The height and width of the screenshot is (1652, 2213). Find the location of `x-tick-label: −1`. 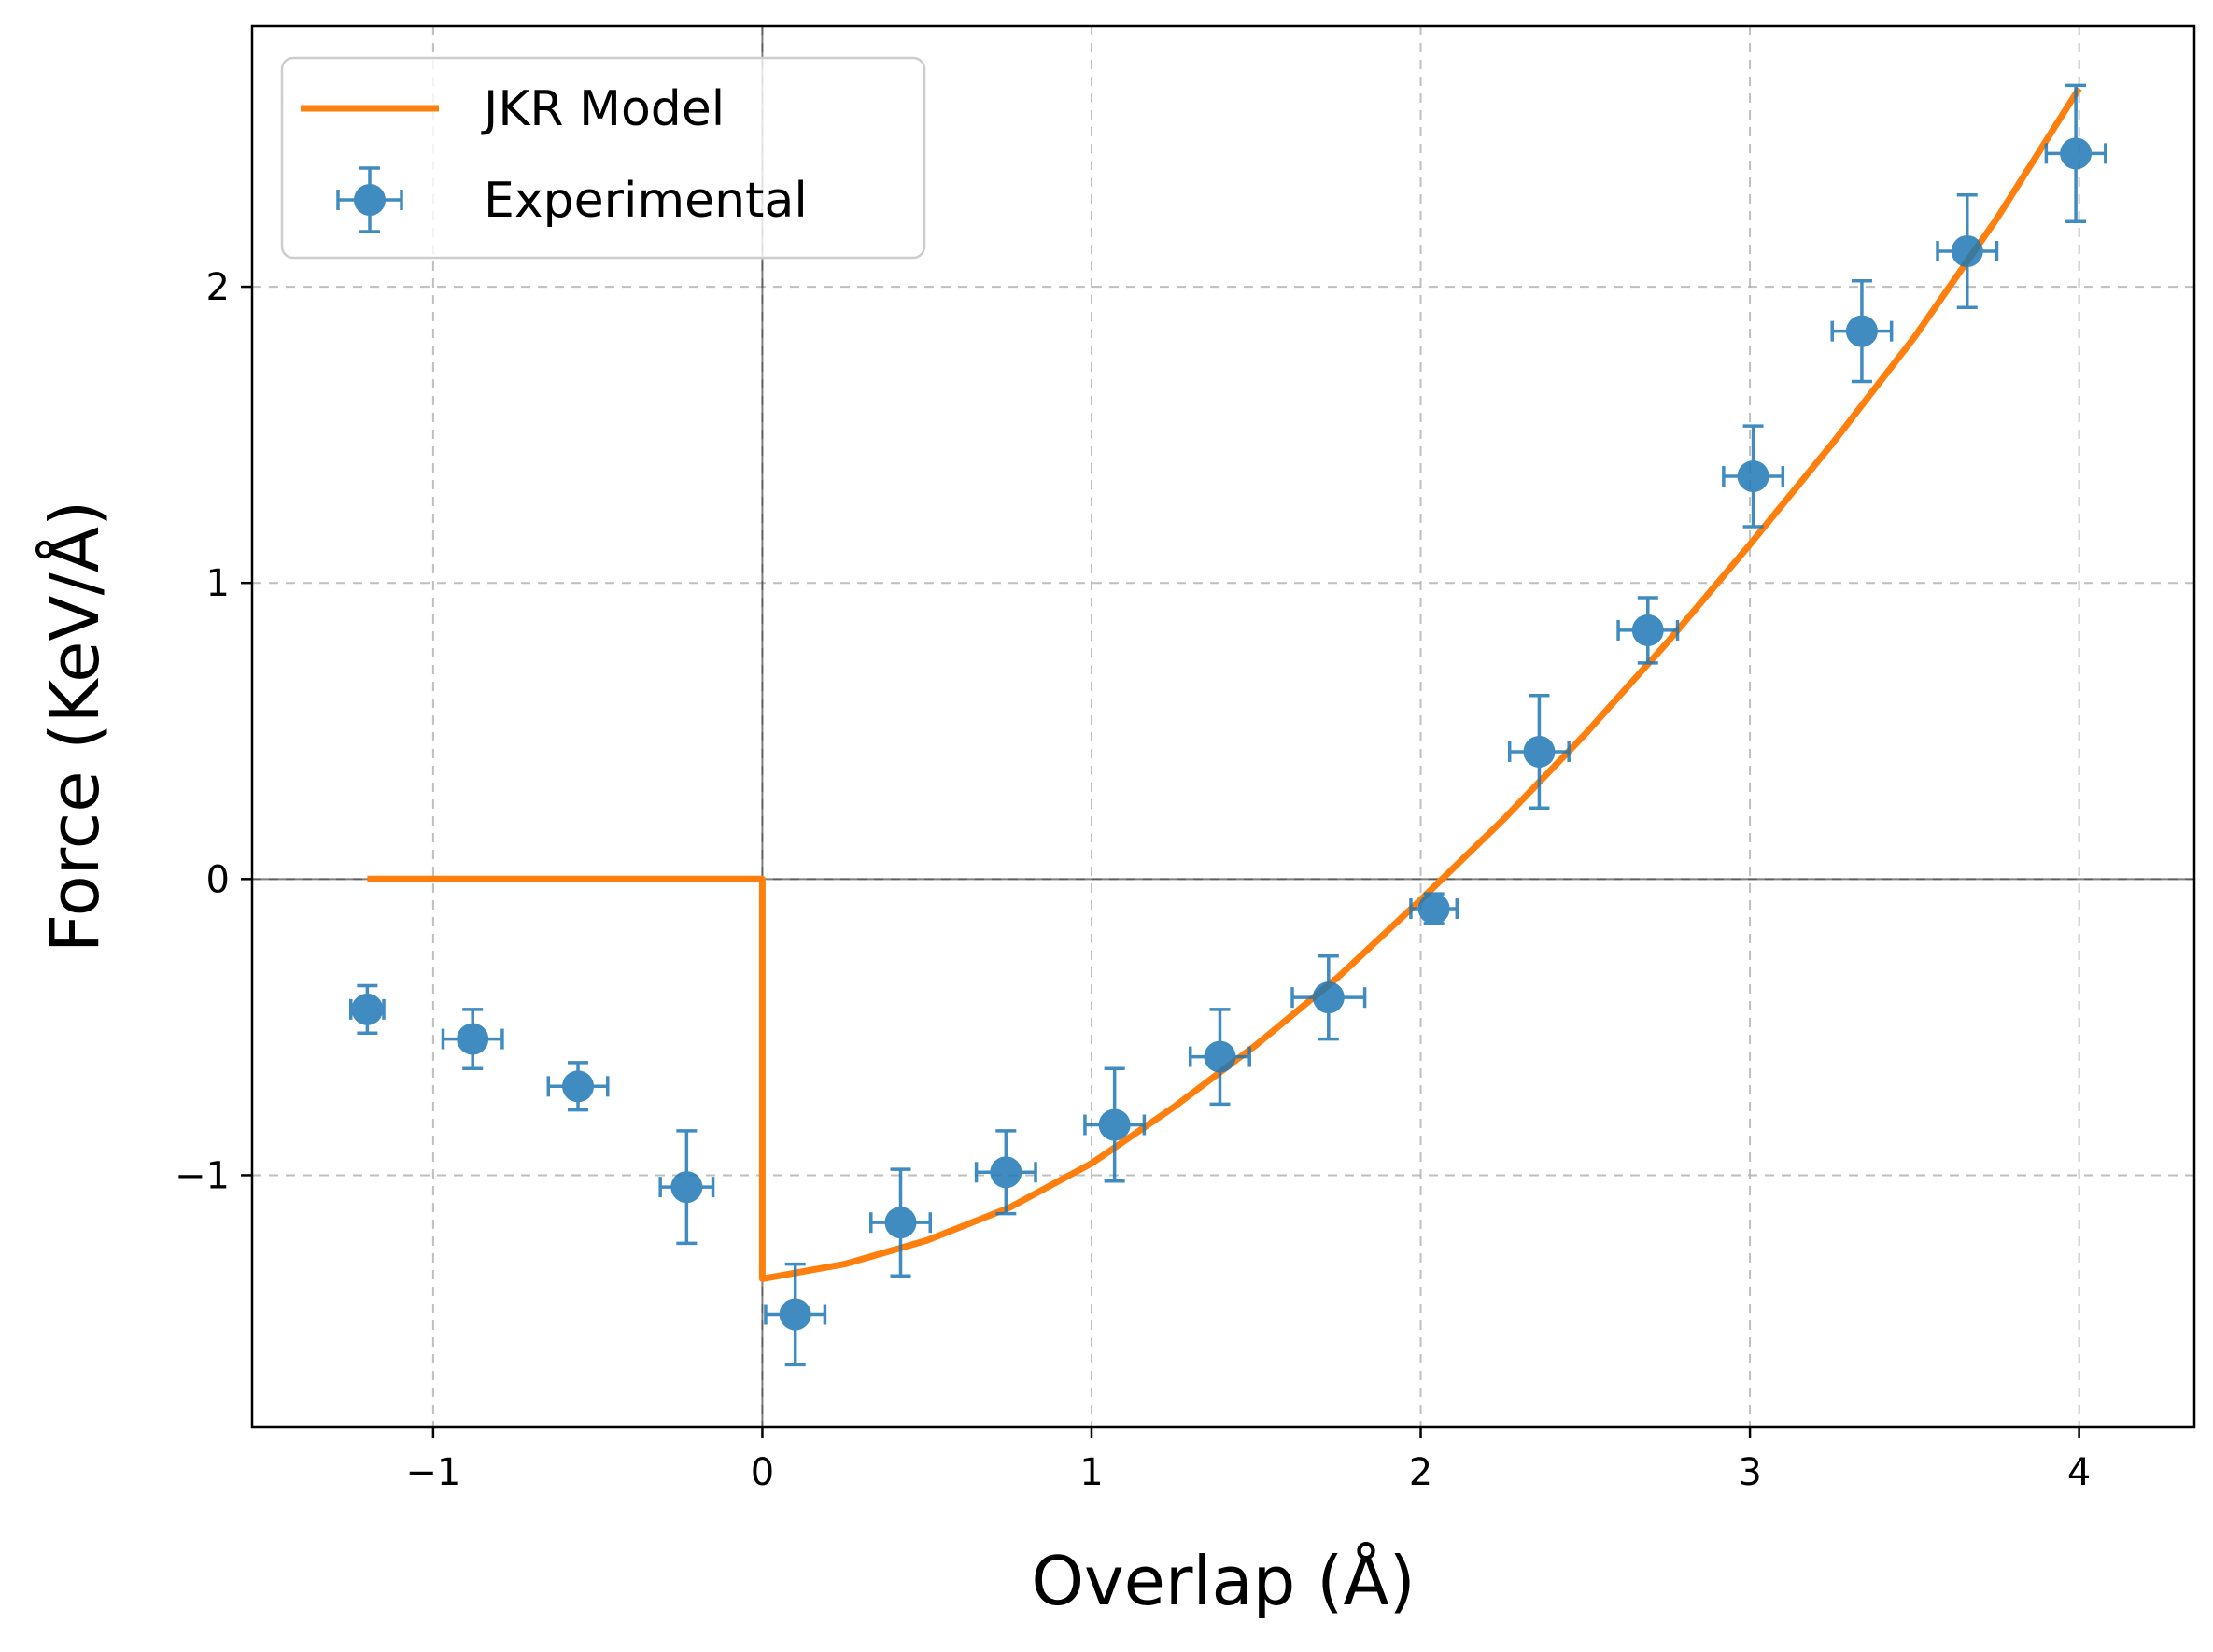

x-tick-label: −1 is located at coordinates (433, 1472).